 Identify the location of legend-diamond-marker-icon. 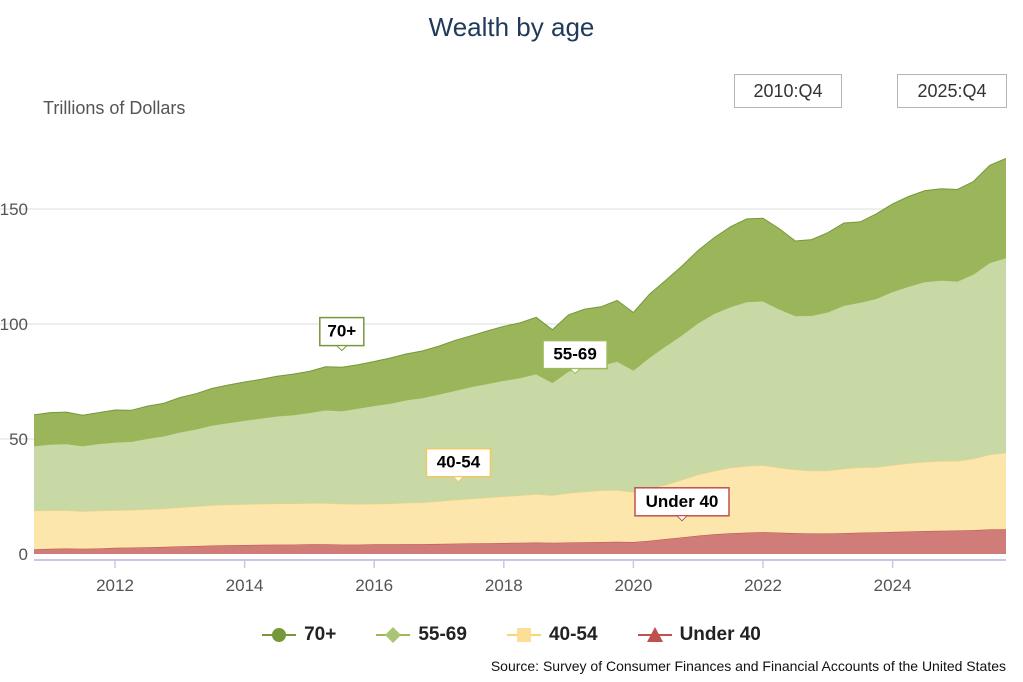
(393, 635).